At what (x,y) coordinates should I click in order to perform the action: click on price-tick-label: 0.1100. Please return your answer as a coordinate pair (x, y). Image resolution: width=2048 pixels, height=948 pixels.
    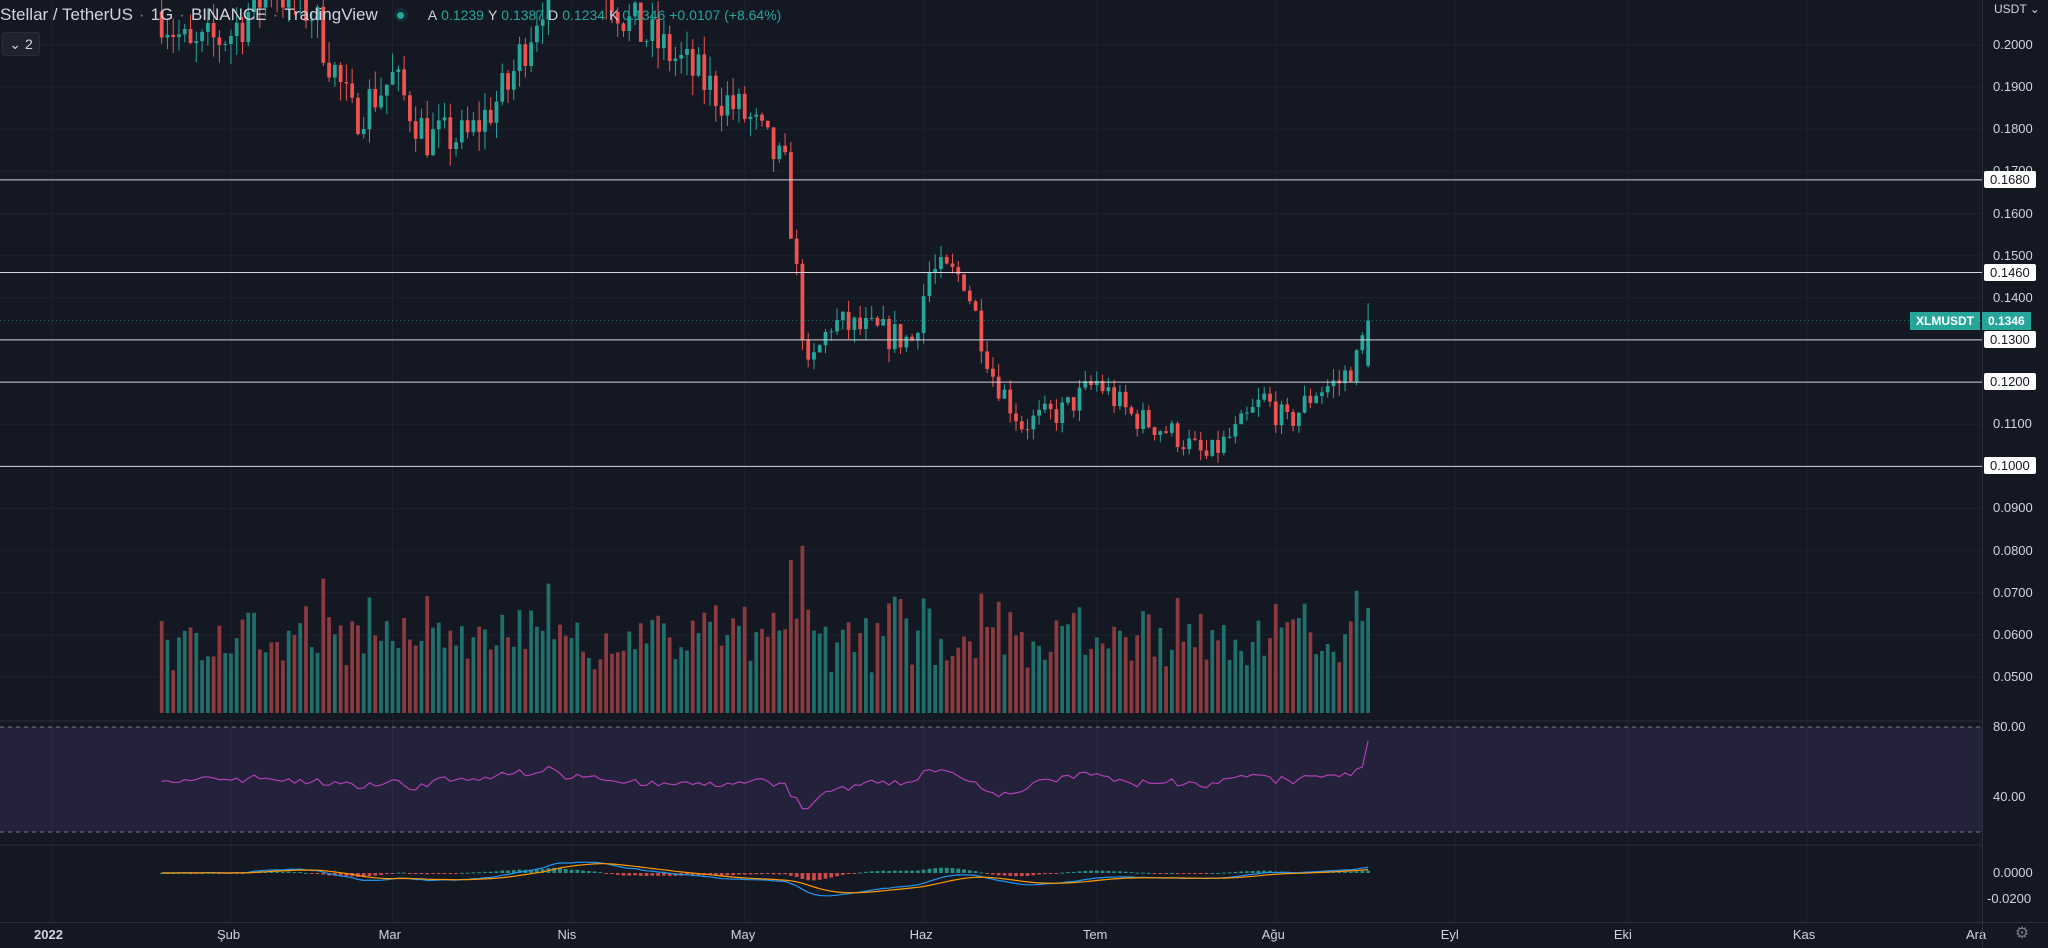
    Looking at the image, I should click on (2012, 423).